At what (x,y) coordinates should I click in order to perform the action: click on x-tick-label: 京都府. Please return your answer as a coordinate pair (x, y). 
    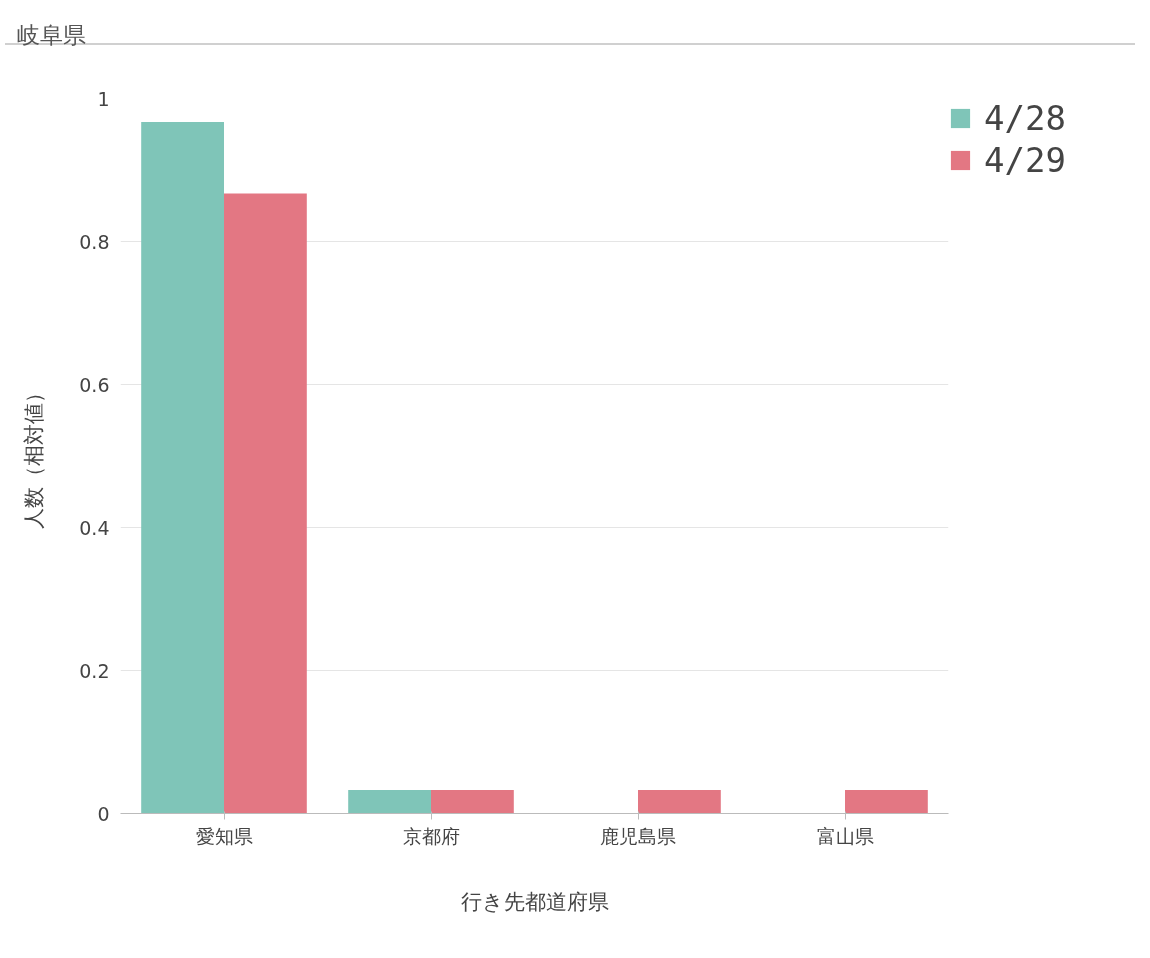
    Looking at the image, I should click on (431, 835).